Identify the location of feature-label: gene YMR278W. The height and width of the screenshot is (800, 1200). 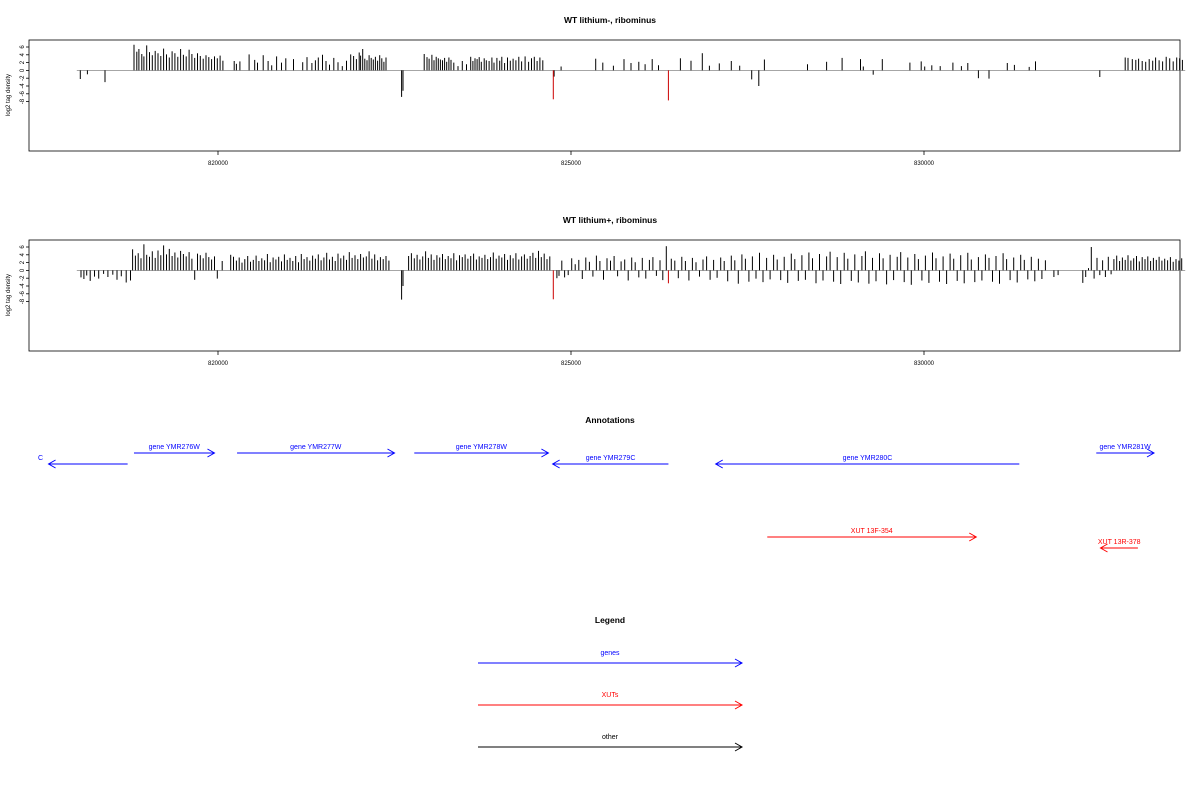
(482, 447).